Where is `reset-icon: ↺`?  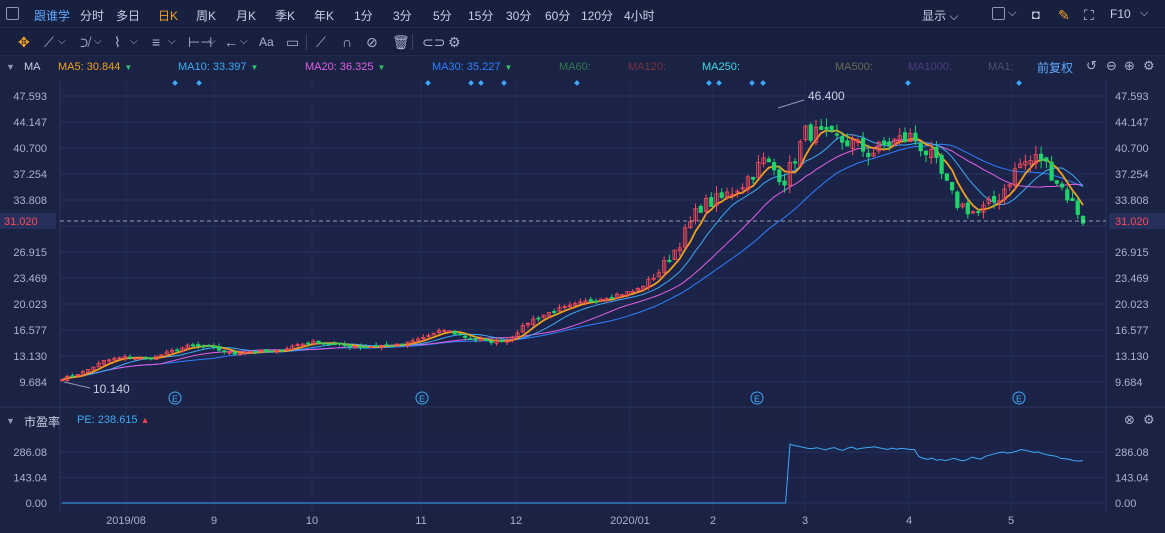
reset-icon: ↺ is located at coordinates (1091, 65).